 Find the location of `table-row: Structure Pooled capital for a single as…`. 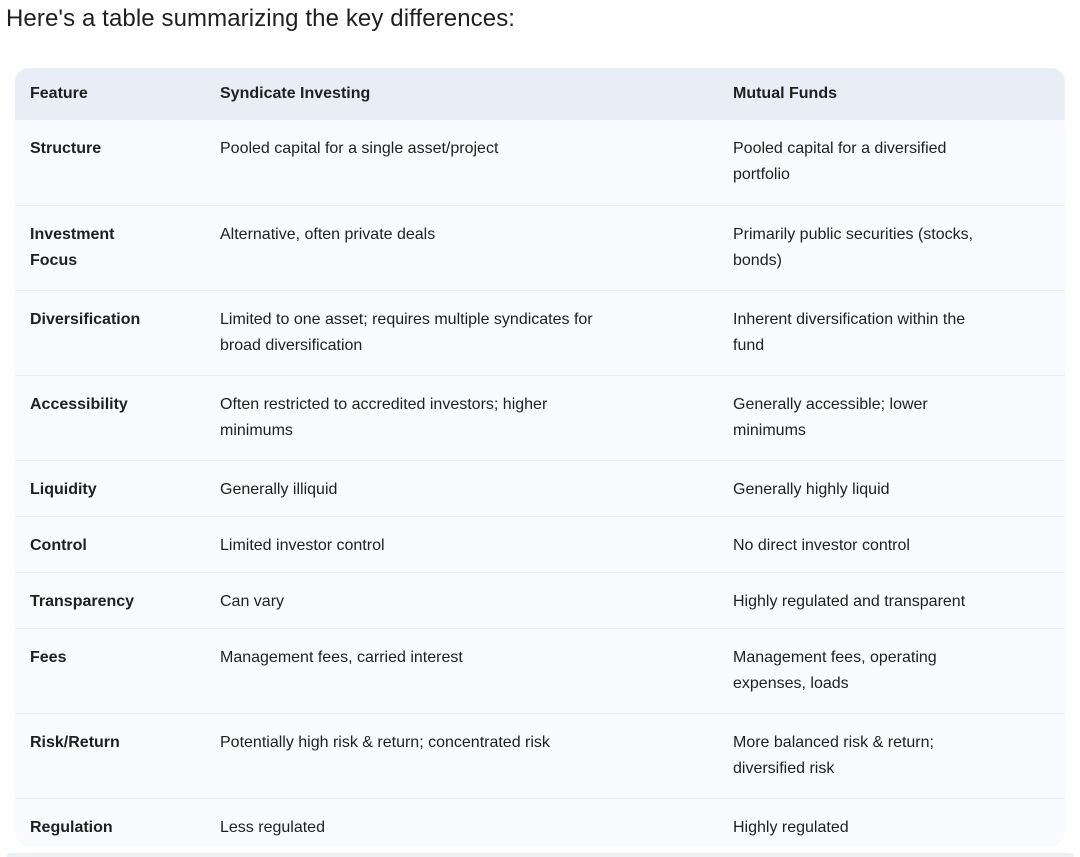

table-row: Structure Pooled capital for a single as… is located at coordinates (540, 162).